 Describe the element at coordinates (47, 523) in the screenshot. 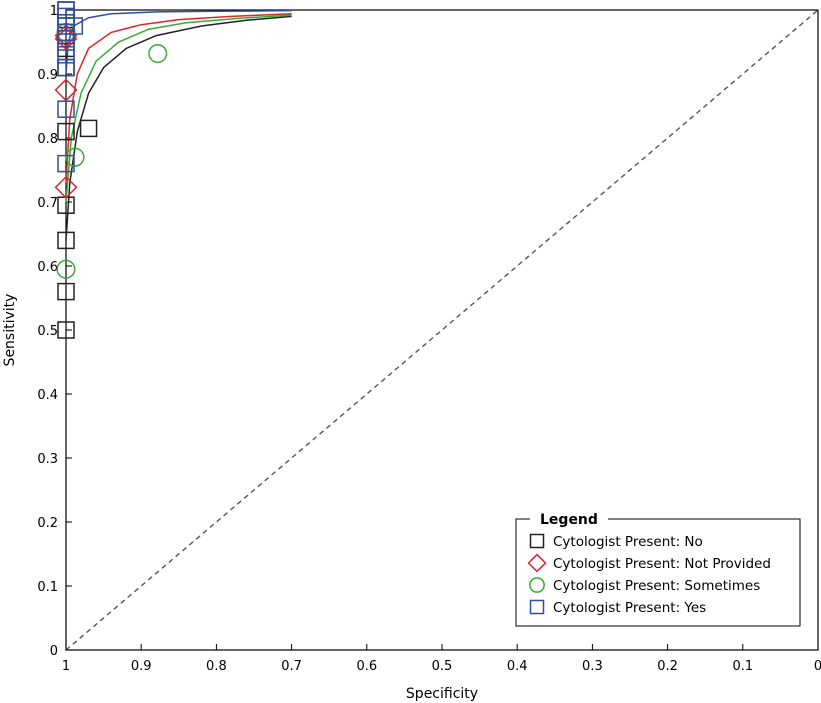

I see `y-tick-label: 0.2` at that location.